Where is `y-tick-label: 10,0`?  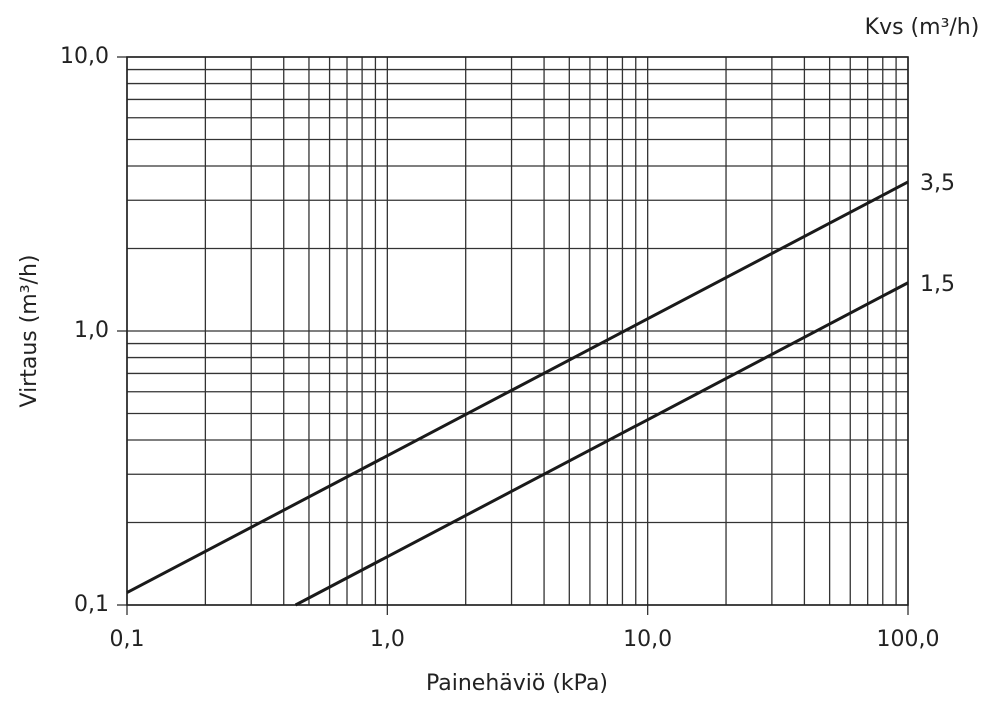 y-tick-label: 10,0 is located at coordinates (84, 56).